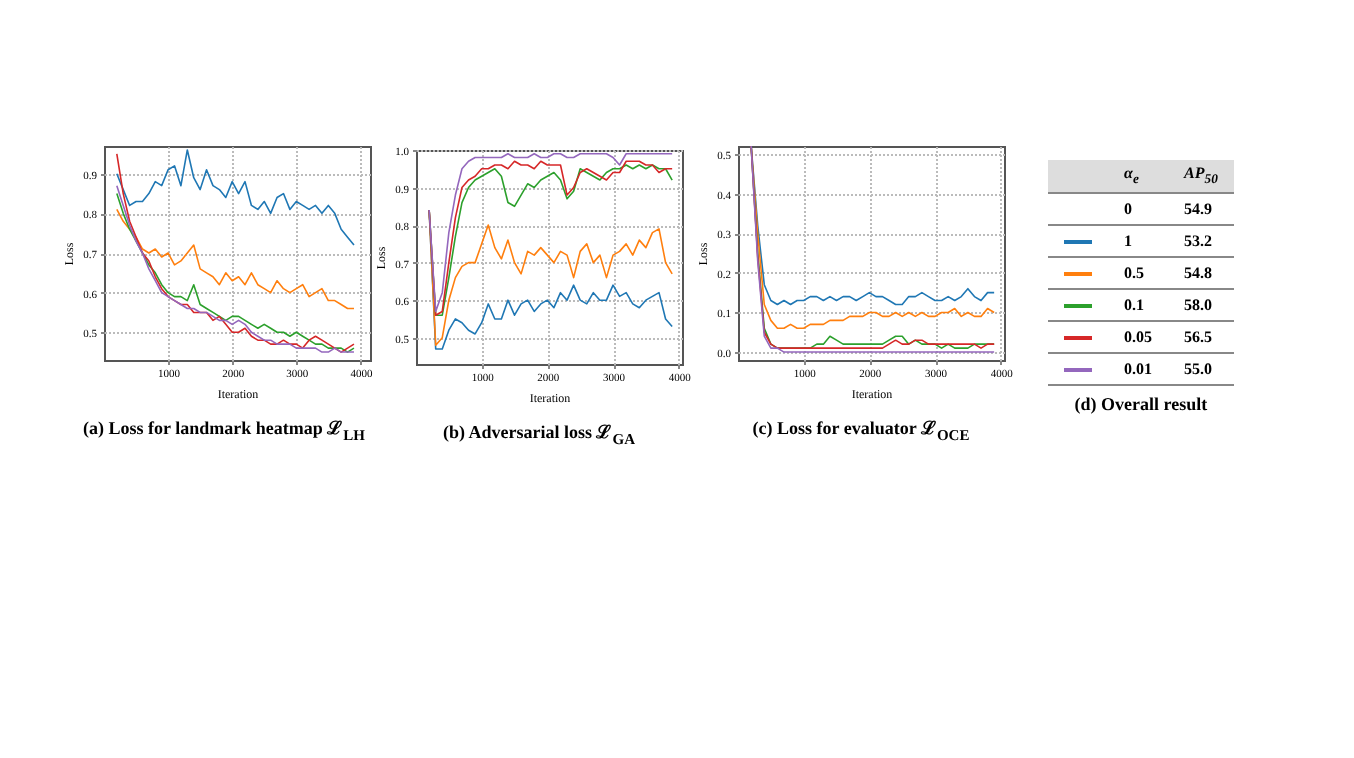  Describe the element at coordinates (1201, 368) in the screenshot. I see `data-label: 55.0` at that location.